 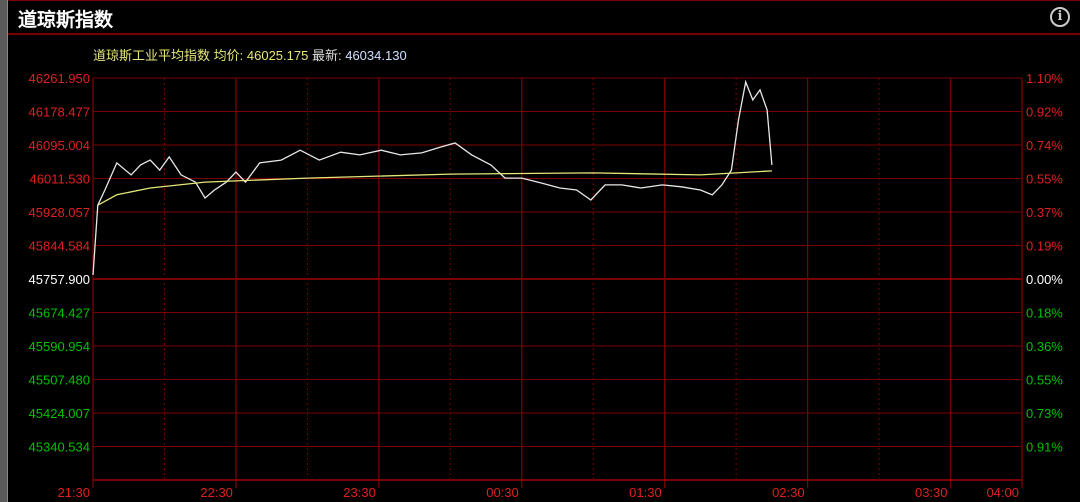 What do you see at coordinates (931, 492) in the screenshot?
I see `x-tick: 03:30` at bounding box center [931, 492].